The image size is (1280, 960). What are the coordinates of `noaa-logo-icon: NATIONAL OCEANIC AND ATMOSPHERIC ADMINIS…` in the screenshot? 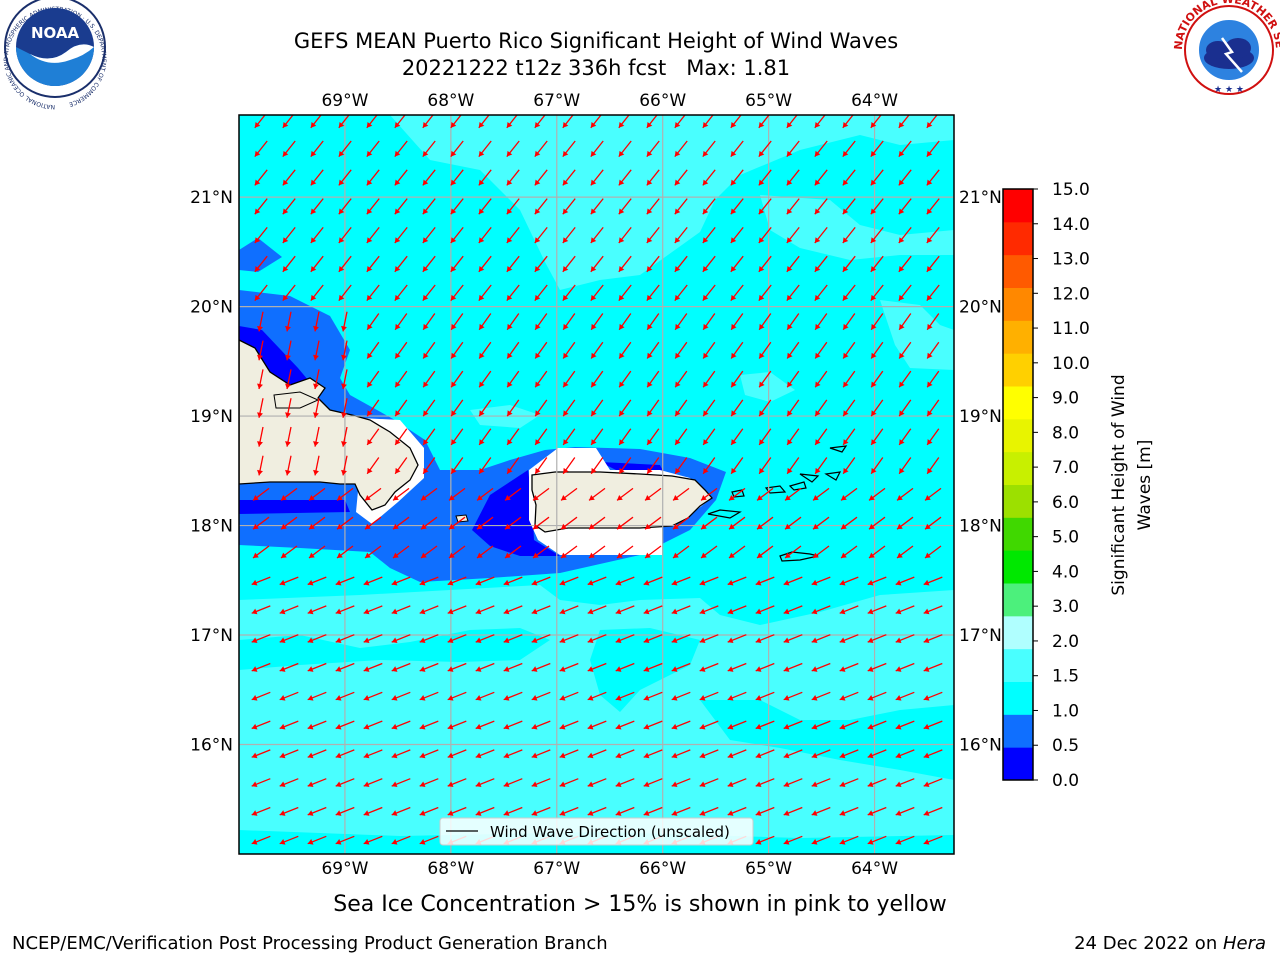 It's located at (55, 55).